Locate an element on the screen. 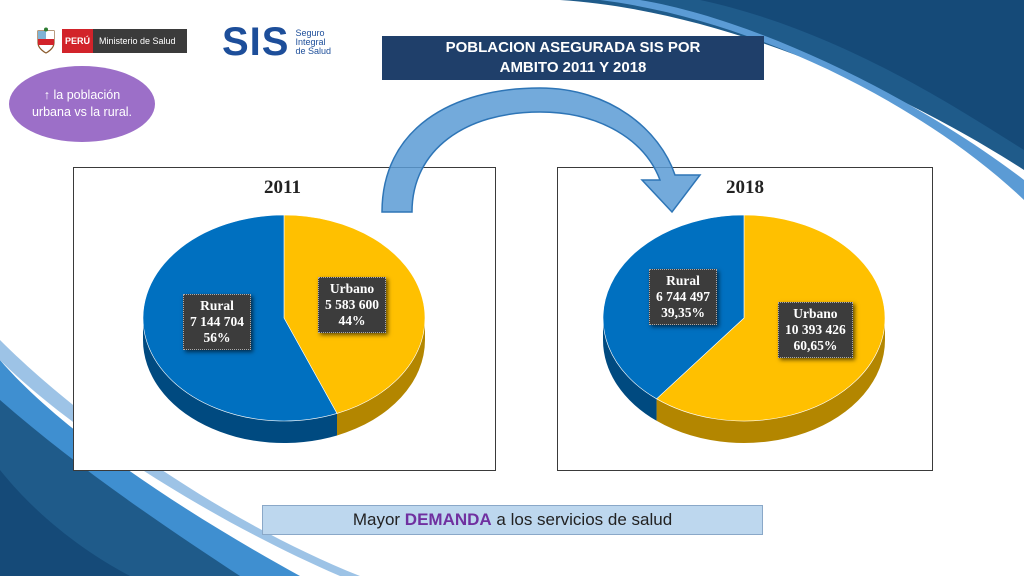  pie-side-2018-rural is located at coordinates (630, 369).